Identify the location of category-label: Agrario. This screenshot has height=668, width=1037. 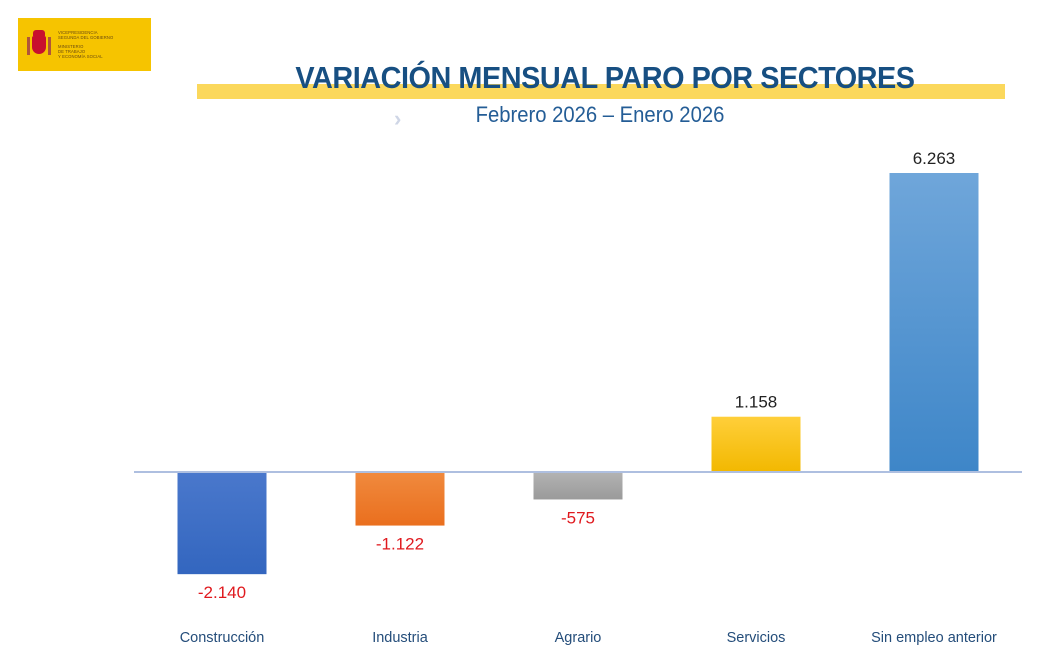
(578, 638).